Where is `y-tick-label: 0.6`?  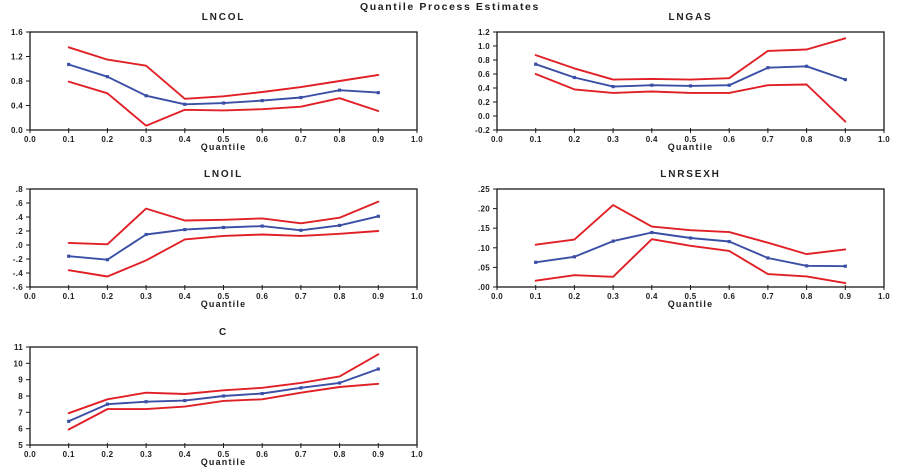 y-tick-label: 0.6 is located at coordinates (484, 74).